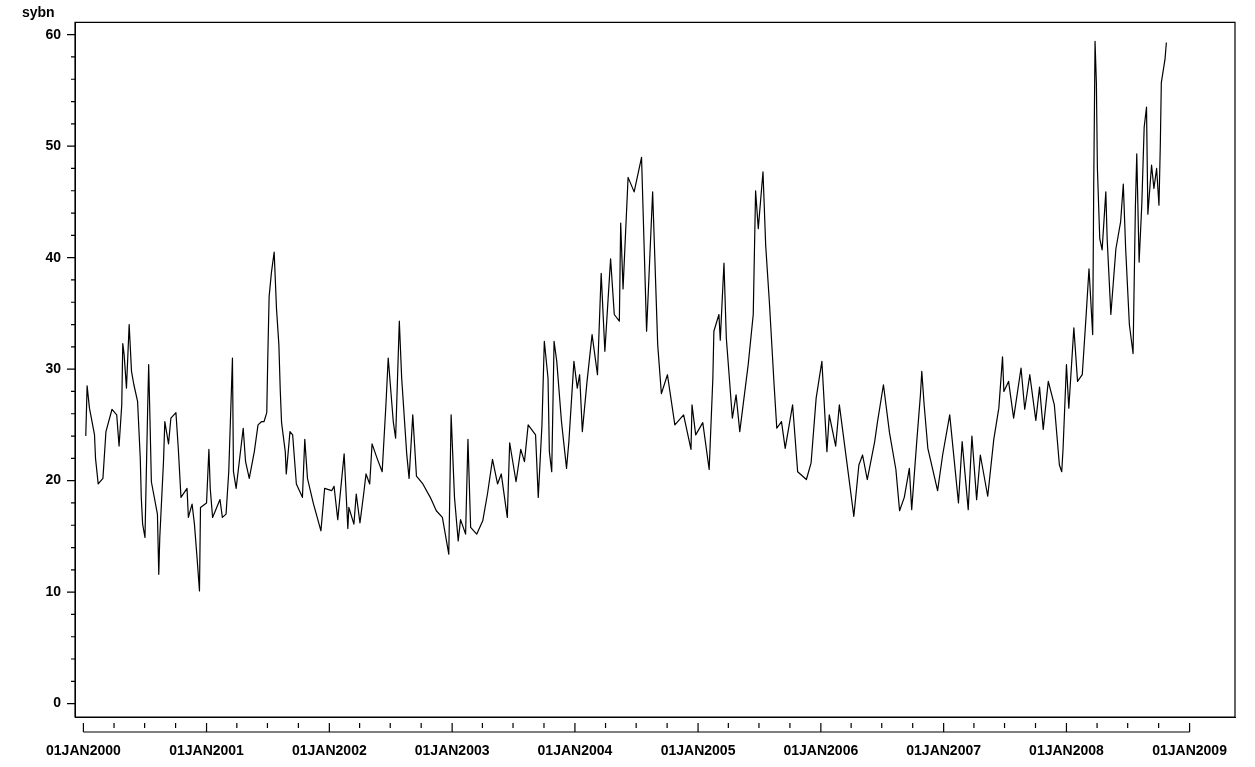 The height and width of the screenshot is (767, 1255). Describe the element at coordinates (53, 33) in the screenshot. I see `y-tick-label: 60` at that location.